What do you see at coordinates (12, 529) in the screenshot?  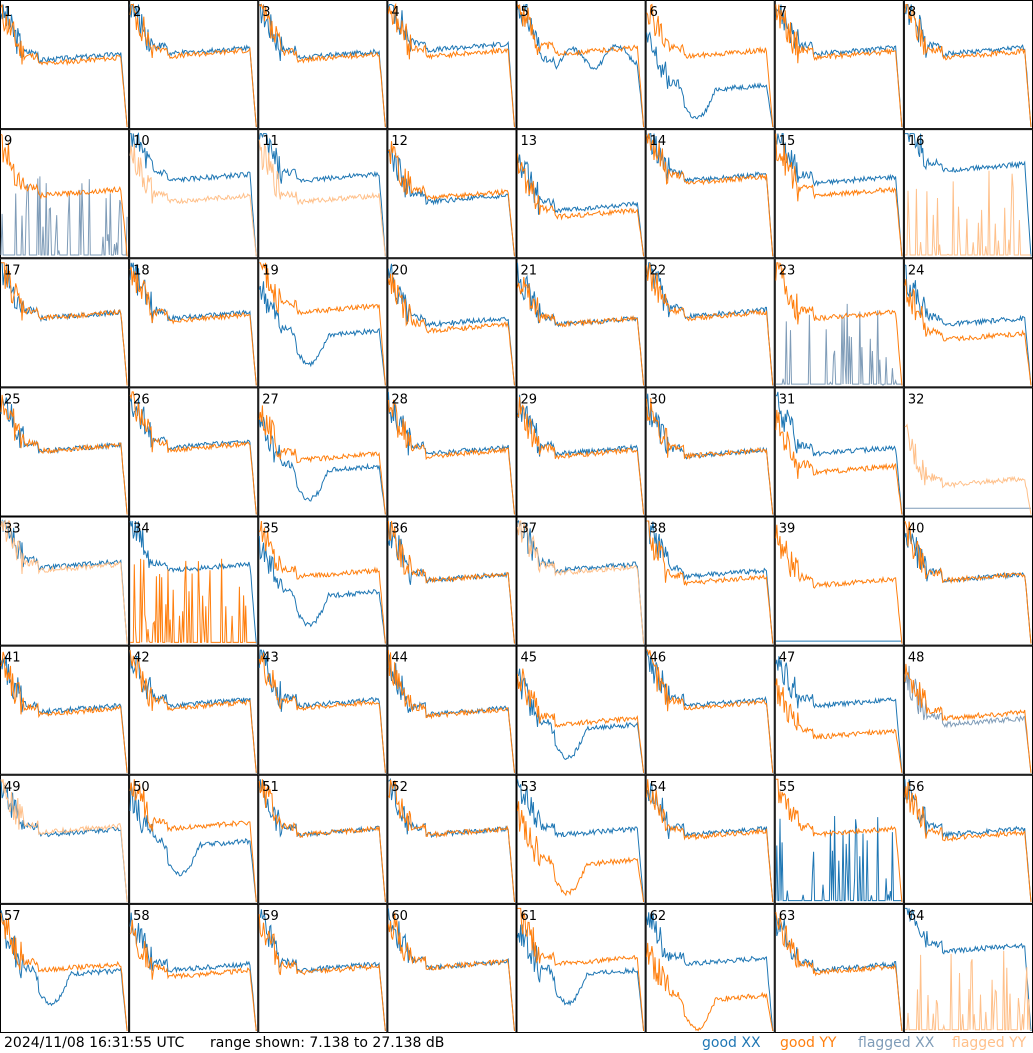 I see `panel-label: 33` at bounding box center [12, 529].